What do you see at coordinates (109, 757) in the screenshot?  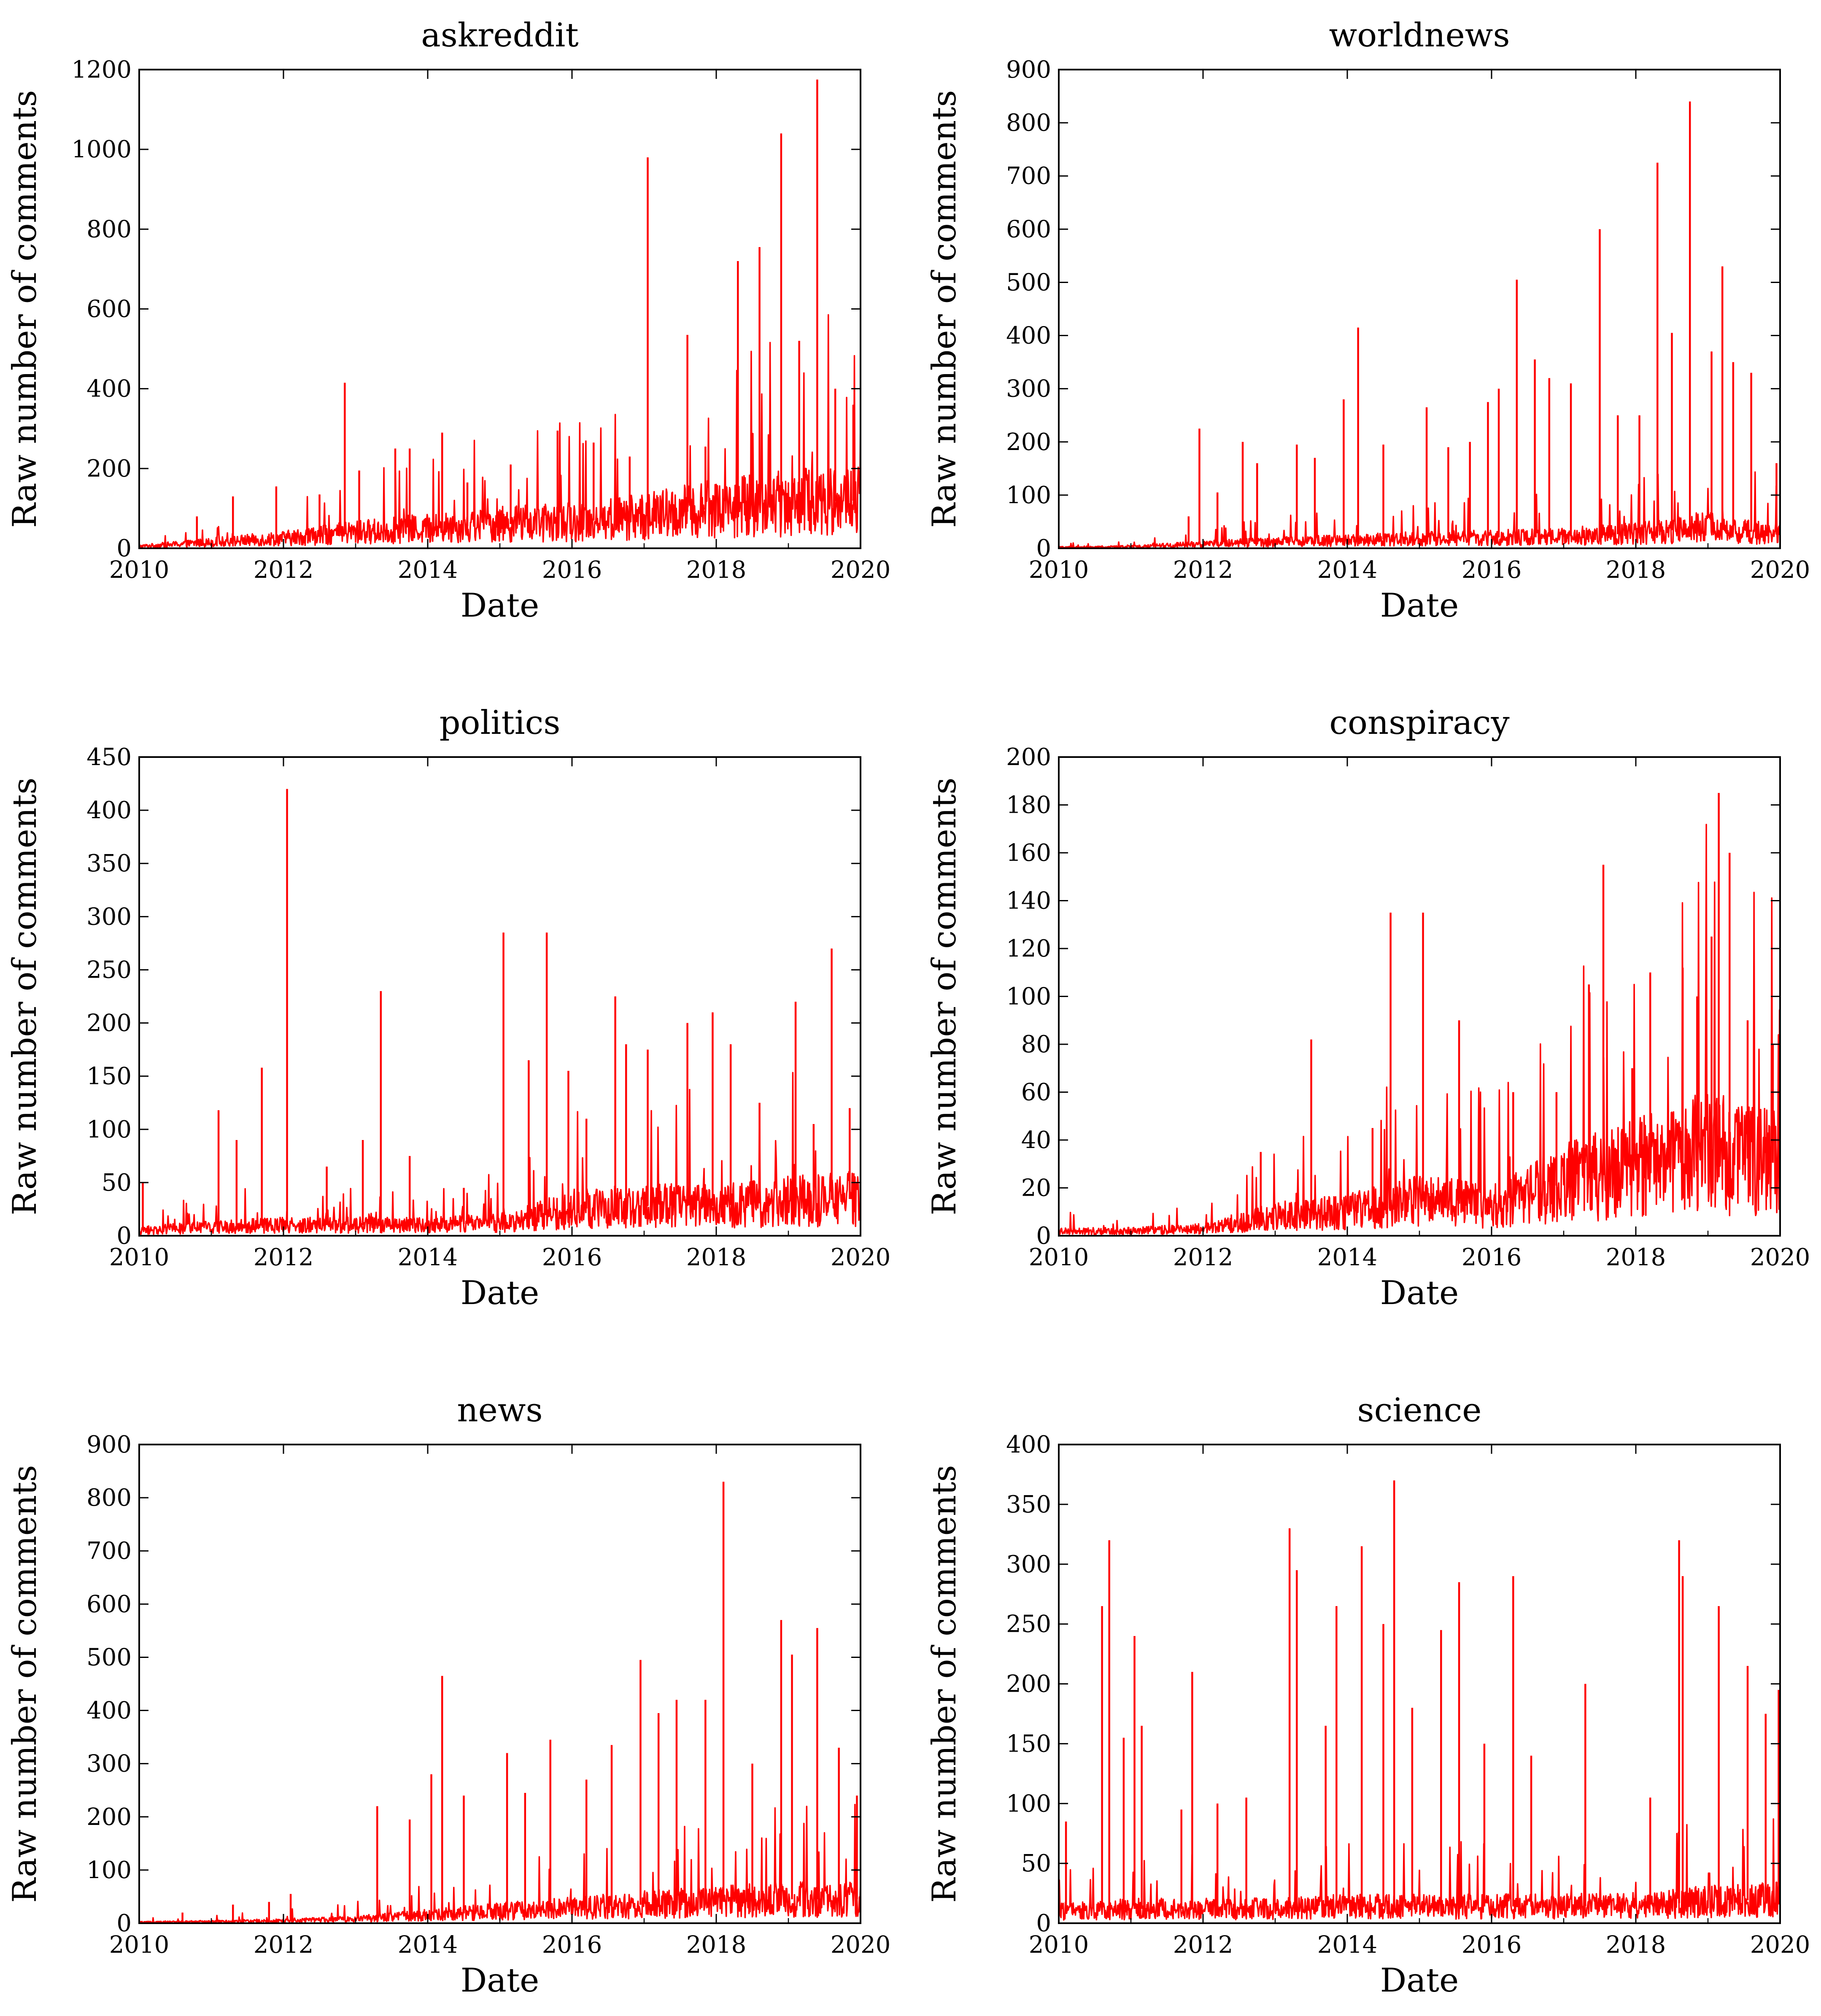 I see `y-tick-label: 450` at bounding box center [109, 757].